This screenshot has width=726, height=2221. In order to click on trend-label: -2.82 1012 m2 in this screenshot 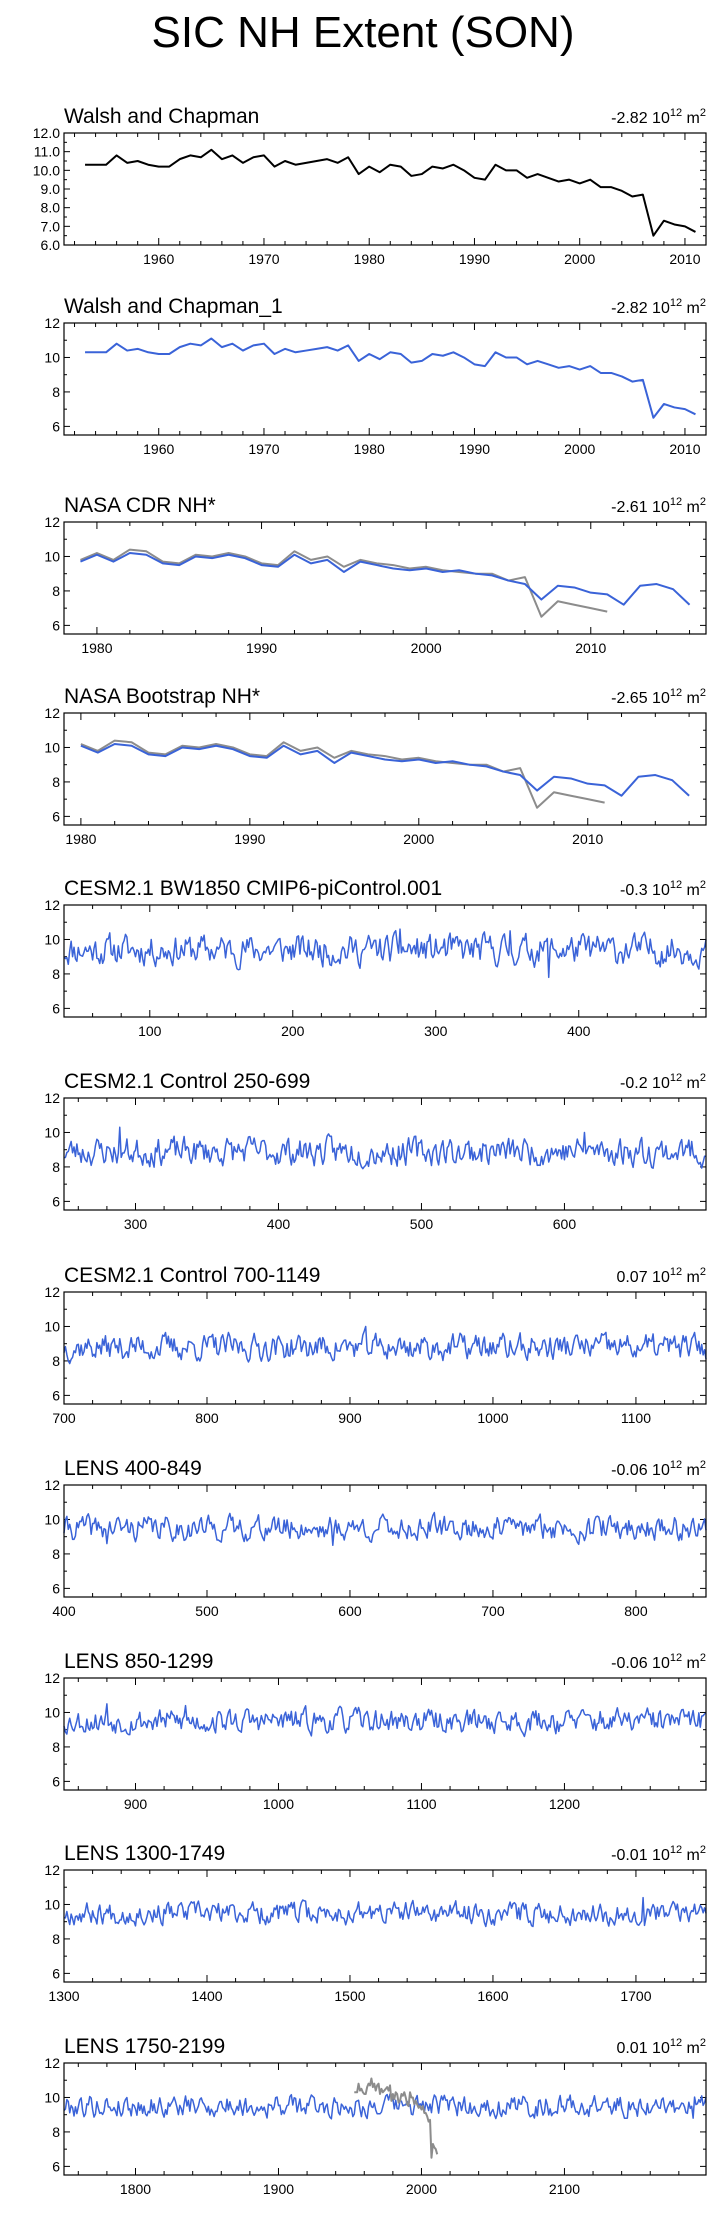, I will do `click(658, 117)`.